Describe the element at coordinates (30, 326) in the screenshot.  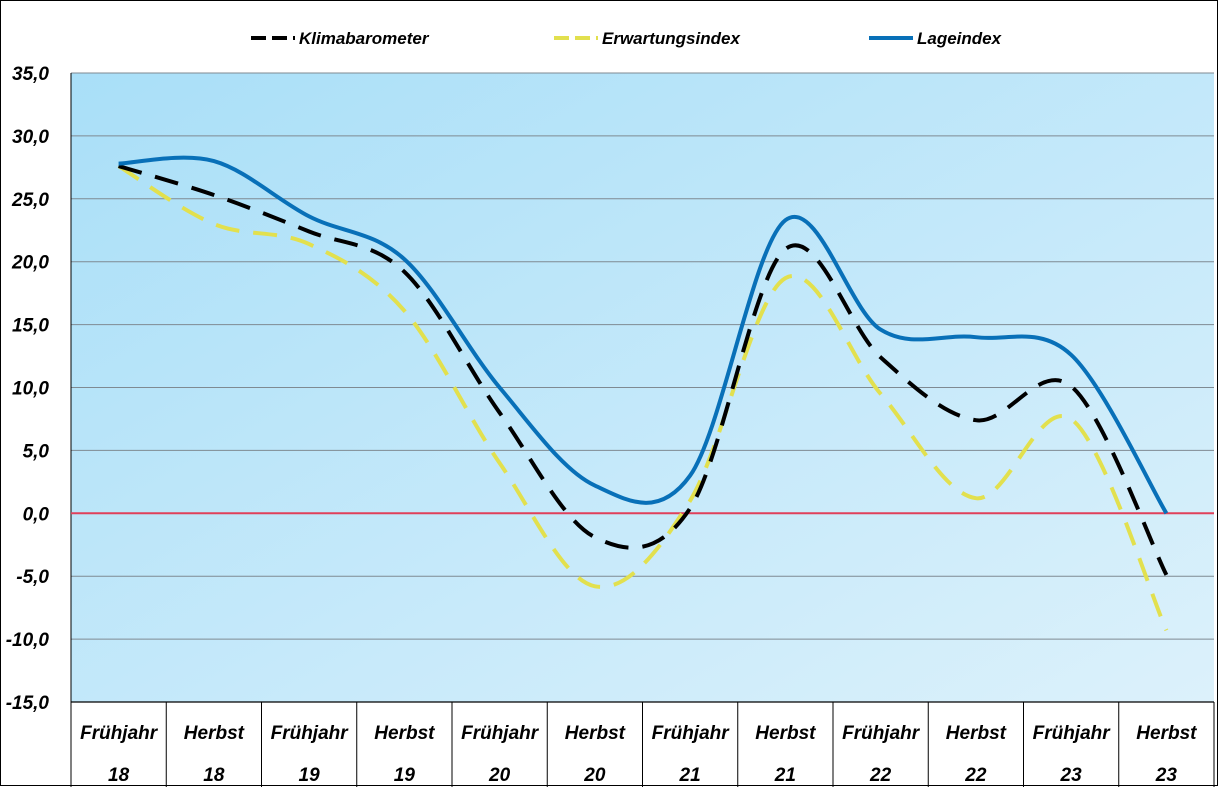
I see `y-tick-label: 15,0` at that location.